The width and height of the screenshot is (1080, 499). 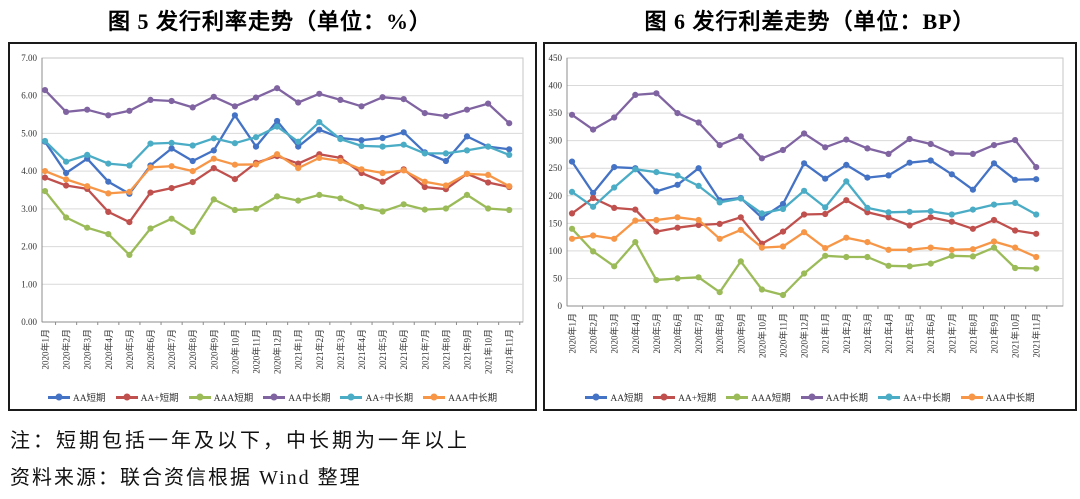 I want to click on fig6-y-tick-label: 450, so click(x=556, y=58).